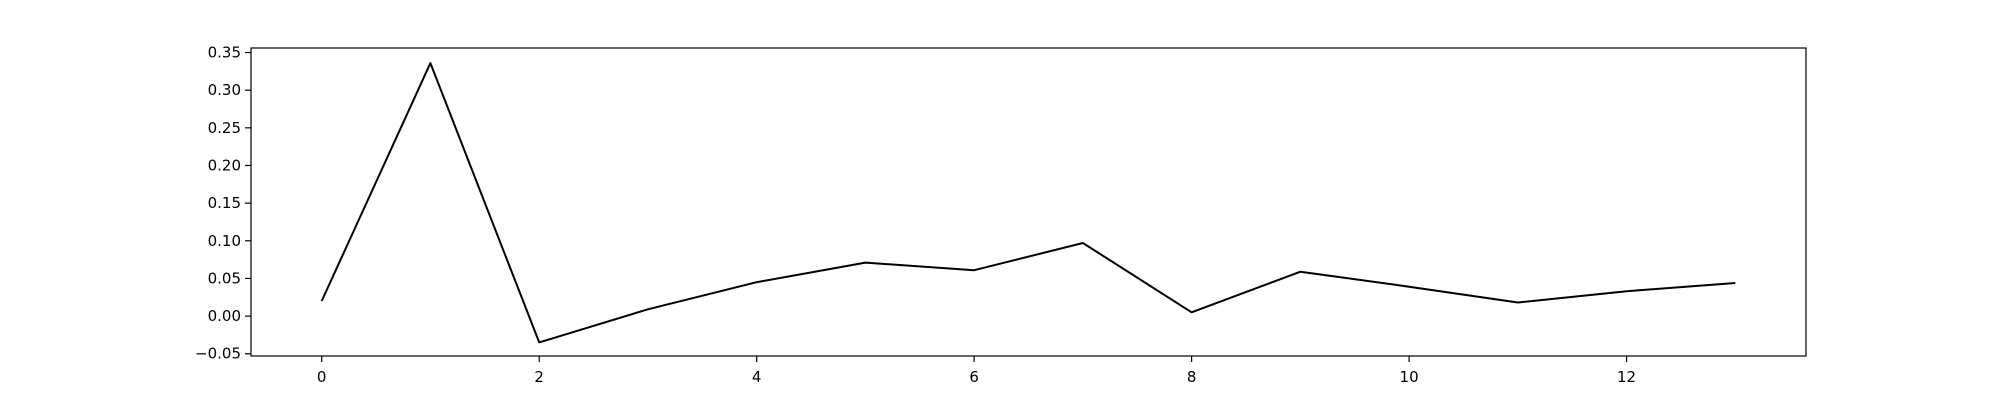 The height and width of the screenshot is (400, 2000). Describe the element at coordinates (224, 278) in the screenshot. I see `y-tick-label: 0.05` at that location.